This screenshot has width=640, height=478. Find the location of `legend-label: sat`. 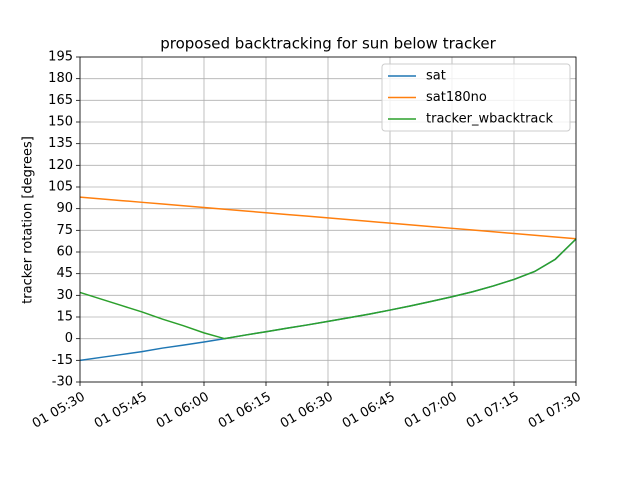

legend-label: sat is located at coordinates (436, 76).